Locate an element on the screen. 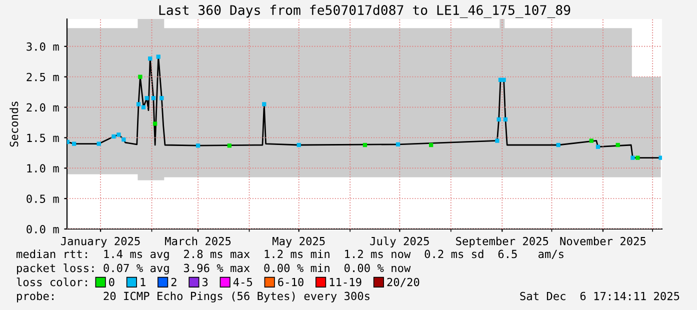 This screenshot has width=697, height=310. text: probe: 20 ICMP Echo Pings (56 Bytes) every 300s is located at coordinates (193, 297).